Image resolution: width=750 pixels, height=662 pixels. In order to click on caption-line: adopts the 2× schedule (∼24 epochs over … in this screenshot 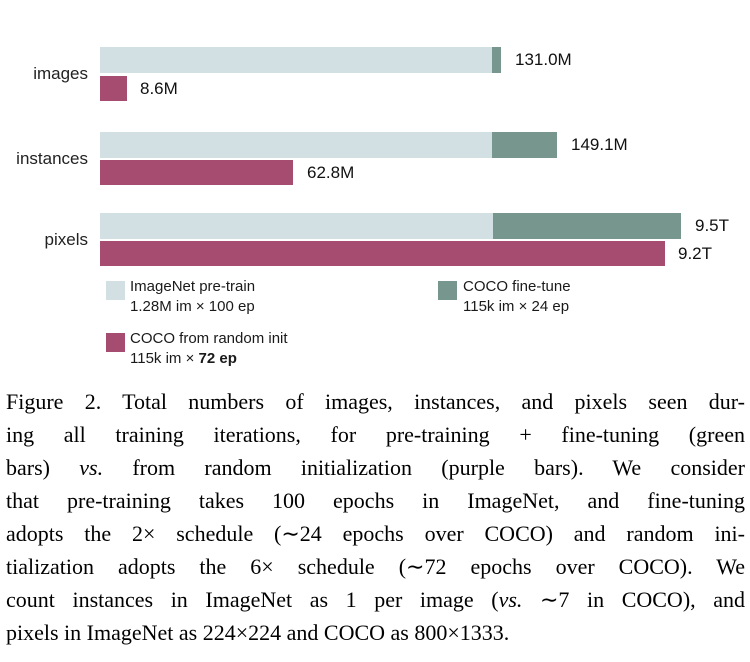, I will do `click(375, 533)`.